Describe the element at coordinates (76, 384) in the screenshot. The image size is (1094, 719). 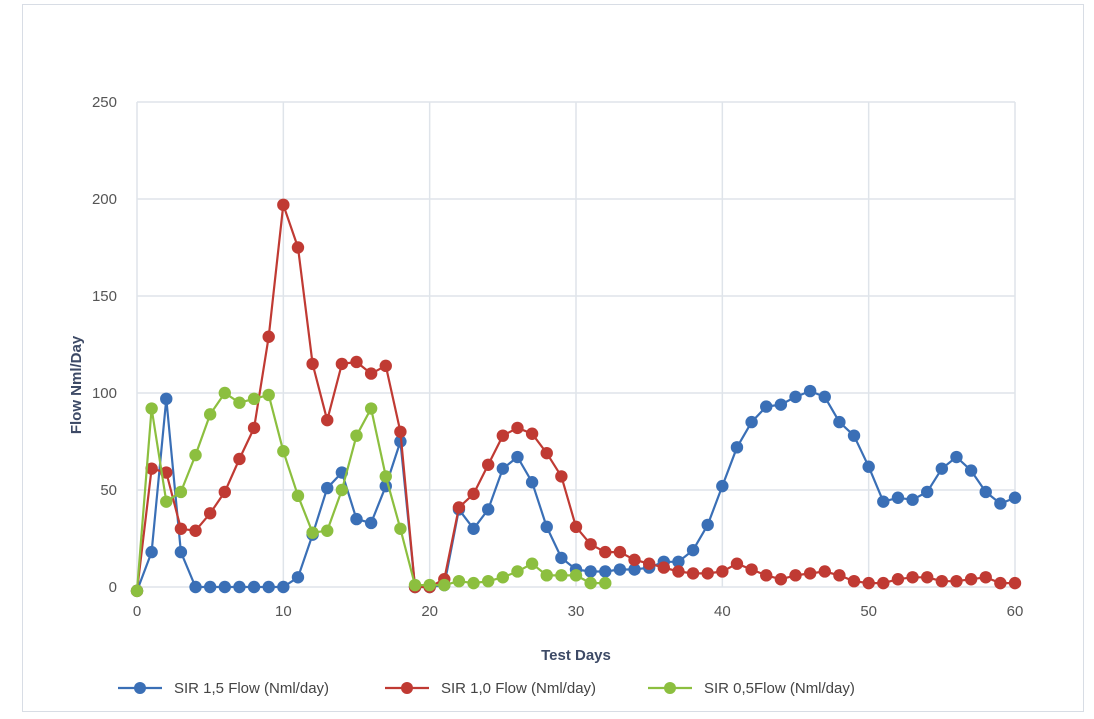
I see `y-axis-title: Flow Nml/Day` at that location.